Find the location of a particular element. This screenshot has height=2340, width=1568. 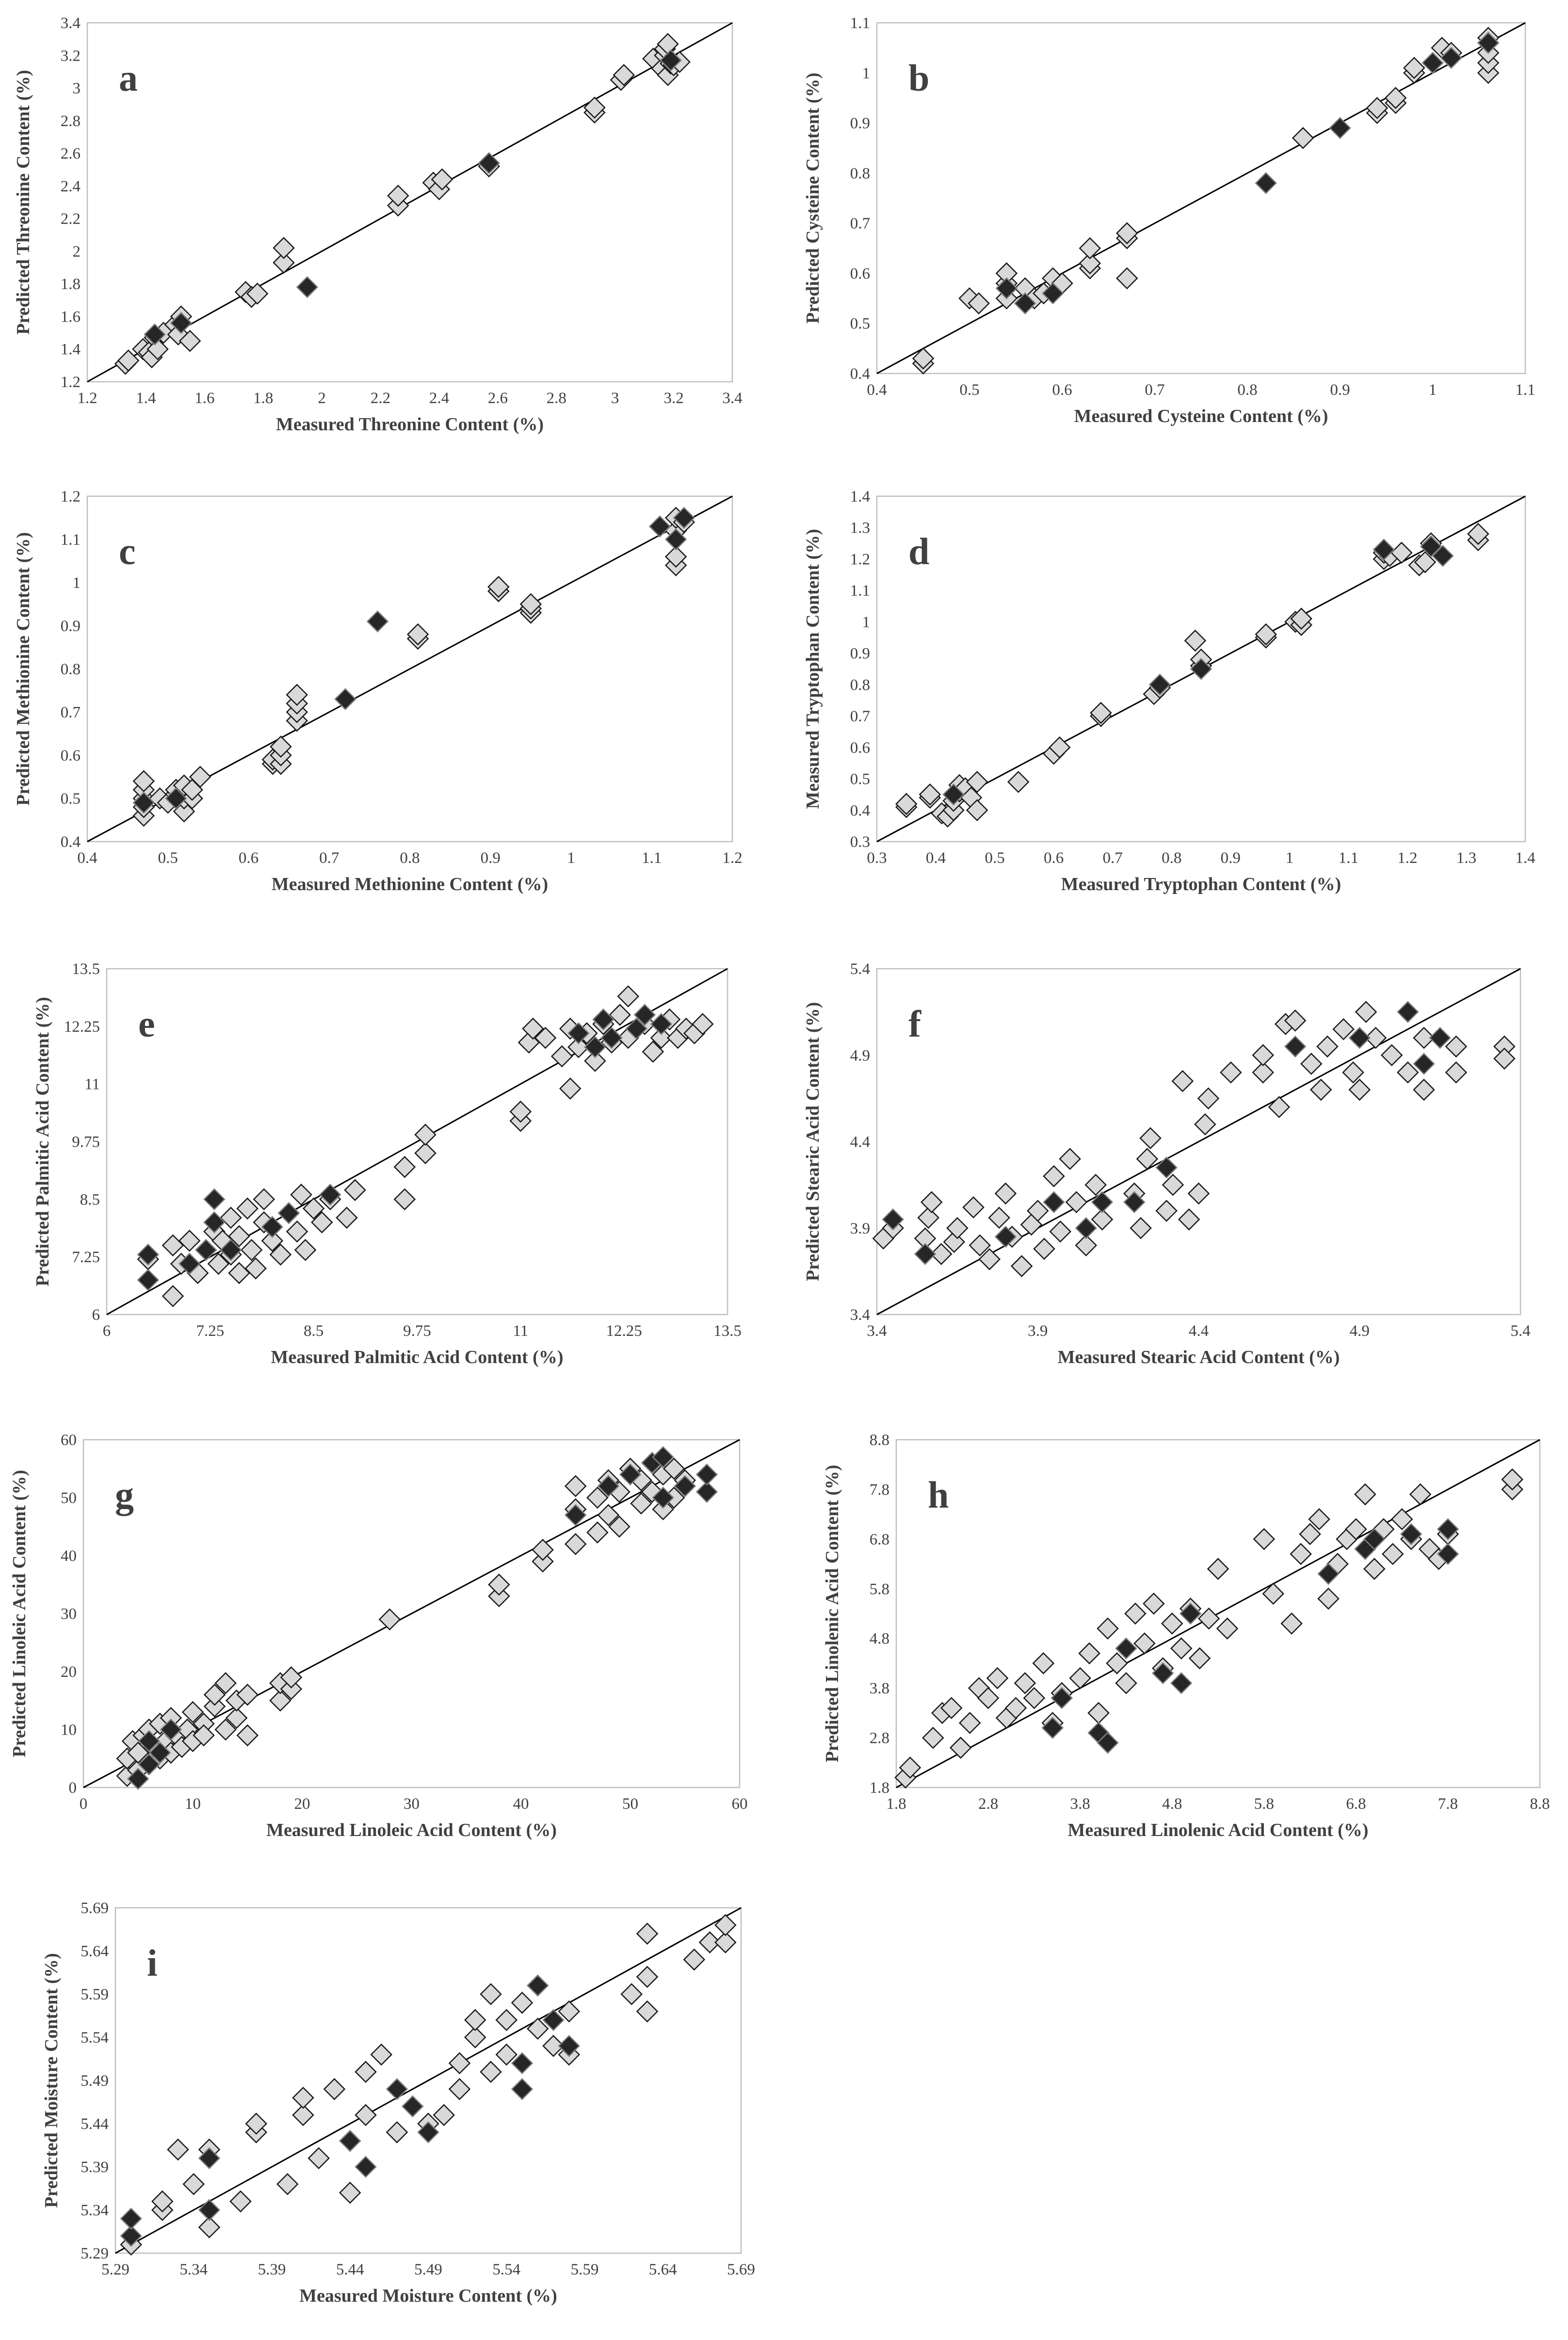

y-axis-label: Predicted Moisture Content (%) is located at coordinates (52, 2080).